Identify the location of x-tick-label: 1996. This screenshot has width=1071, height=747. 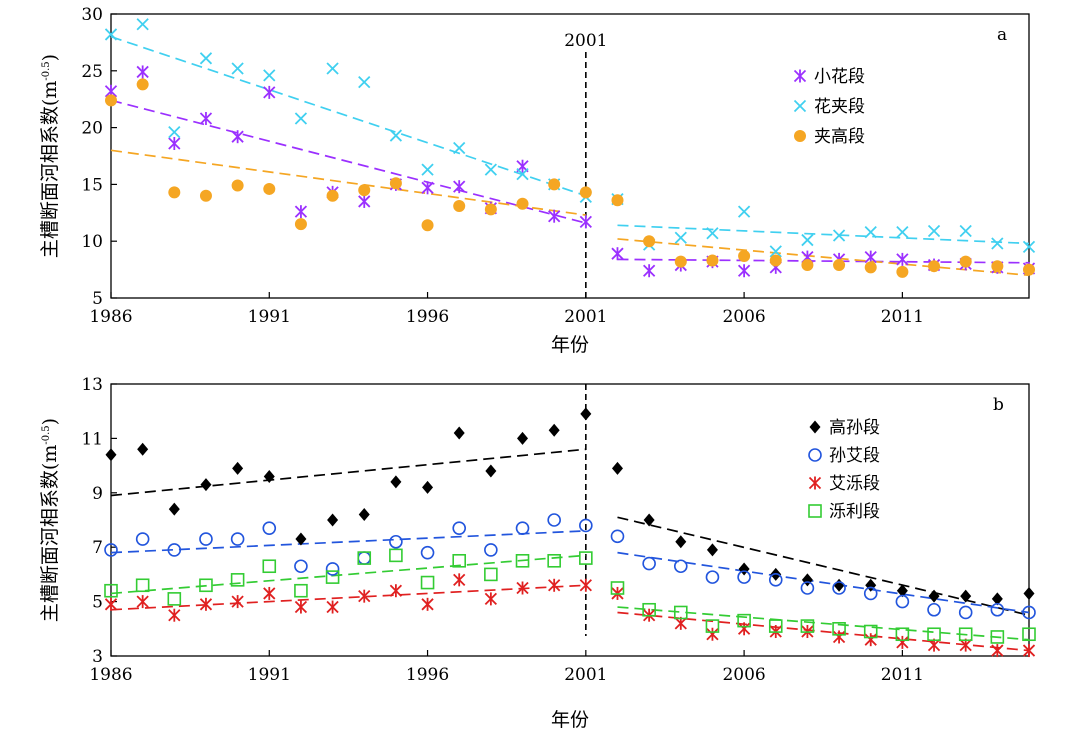
(427, 317).